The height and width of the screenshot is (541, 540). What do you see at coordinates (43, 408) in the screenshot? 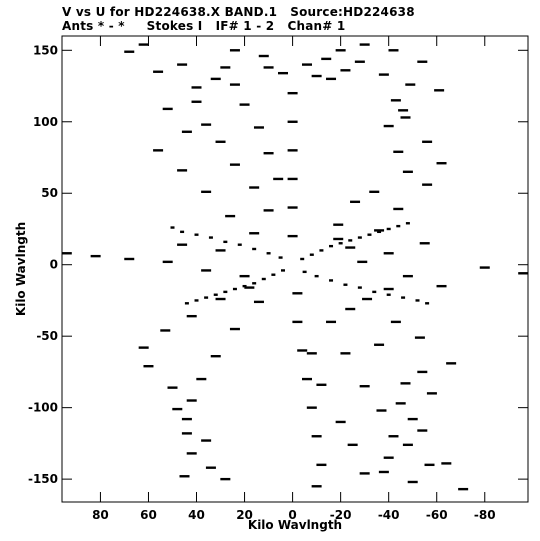
I see `y-tick-label: -100` at bounding box center [43, 408].